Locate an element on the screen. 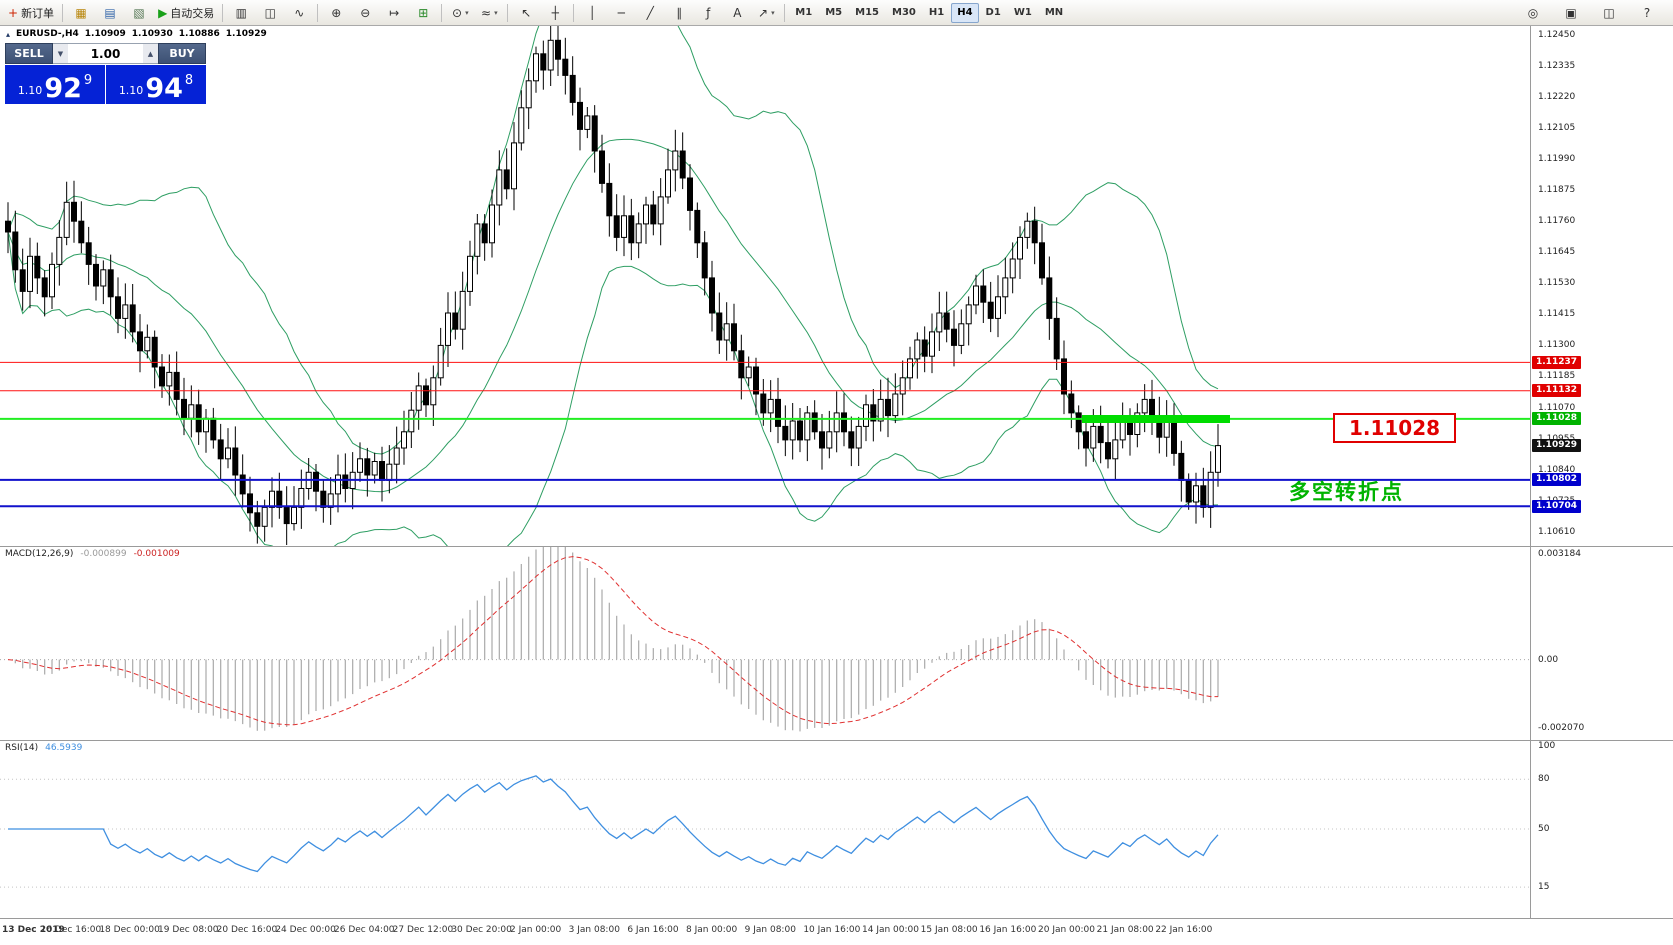 The width and height of the screenshot is (1673, 945). volume-input: 1.00 is located at coordinates (105, 53).